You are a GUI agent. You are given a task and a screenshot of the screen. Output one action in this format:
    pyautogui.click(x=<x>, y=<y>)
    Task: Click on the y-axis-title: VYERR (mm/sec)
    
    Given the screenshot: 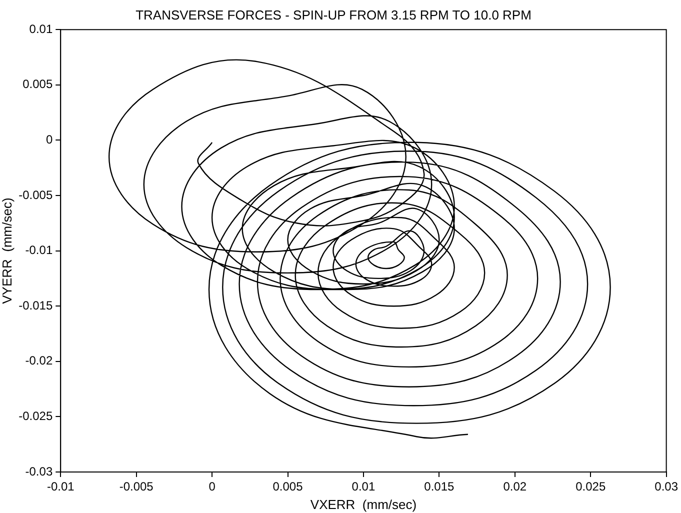 What is the action you would take?
    pyautogui.click(x=7, y=251)
    